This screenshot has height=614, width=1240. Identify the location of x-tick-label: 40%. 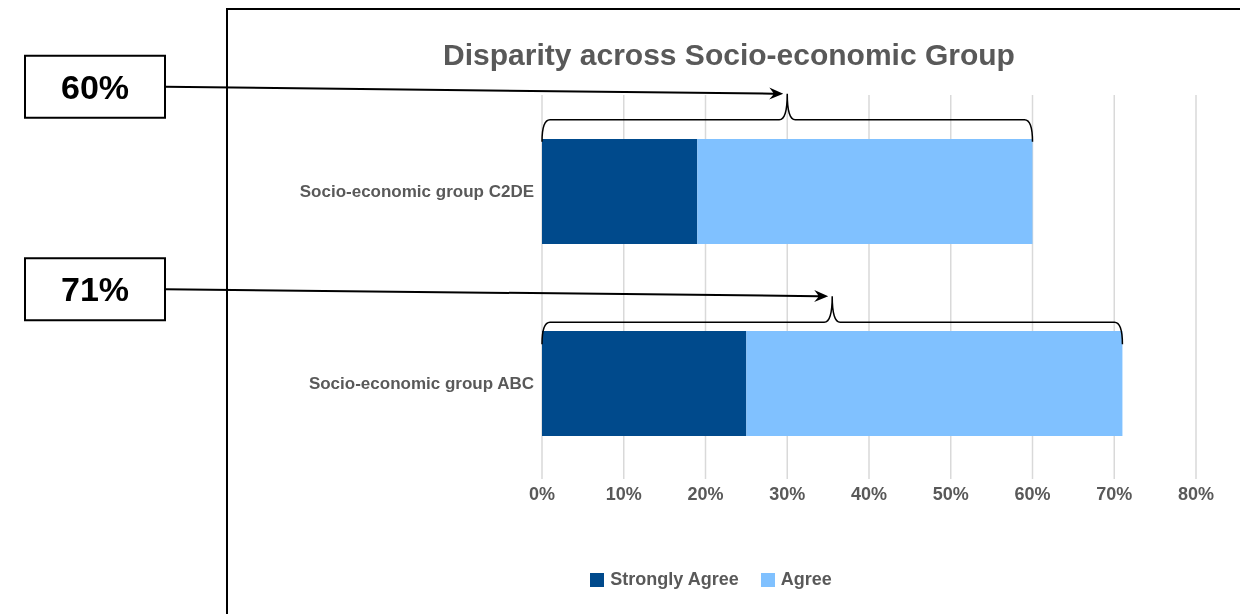
(869, 493).